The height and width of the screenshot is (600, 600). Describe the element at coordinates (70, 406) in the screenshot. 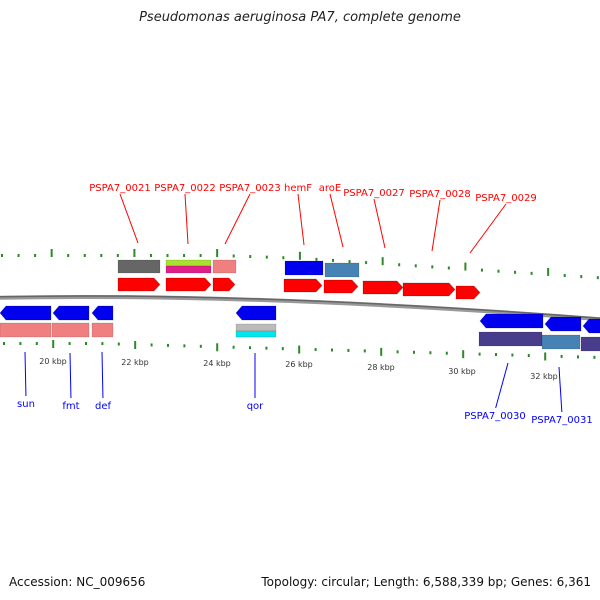

I see `reverse-gene-label: fmt` at that location.